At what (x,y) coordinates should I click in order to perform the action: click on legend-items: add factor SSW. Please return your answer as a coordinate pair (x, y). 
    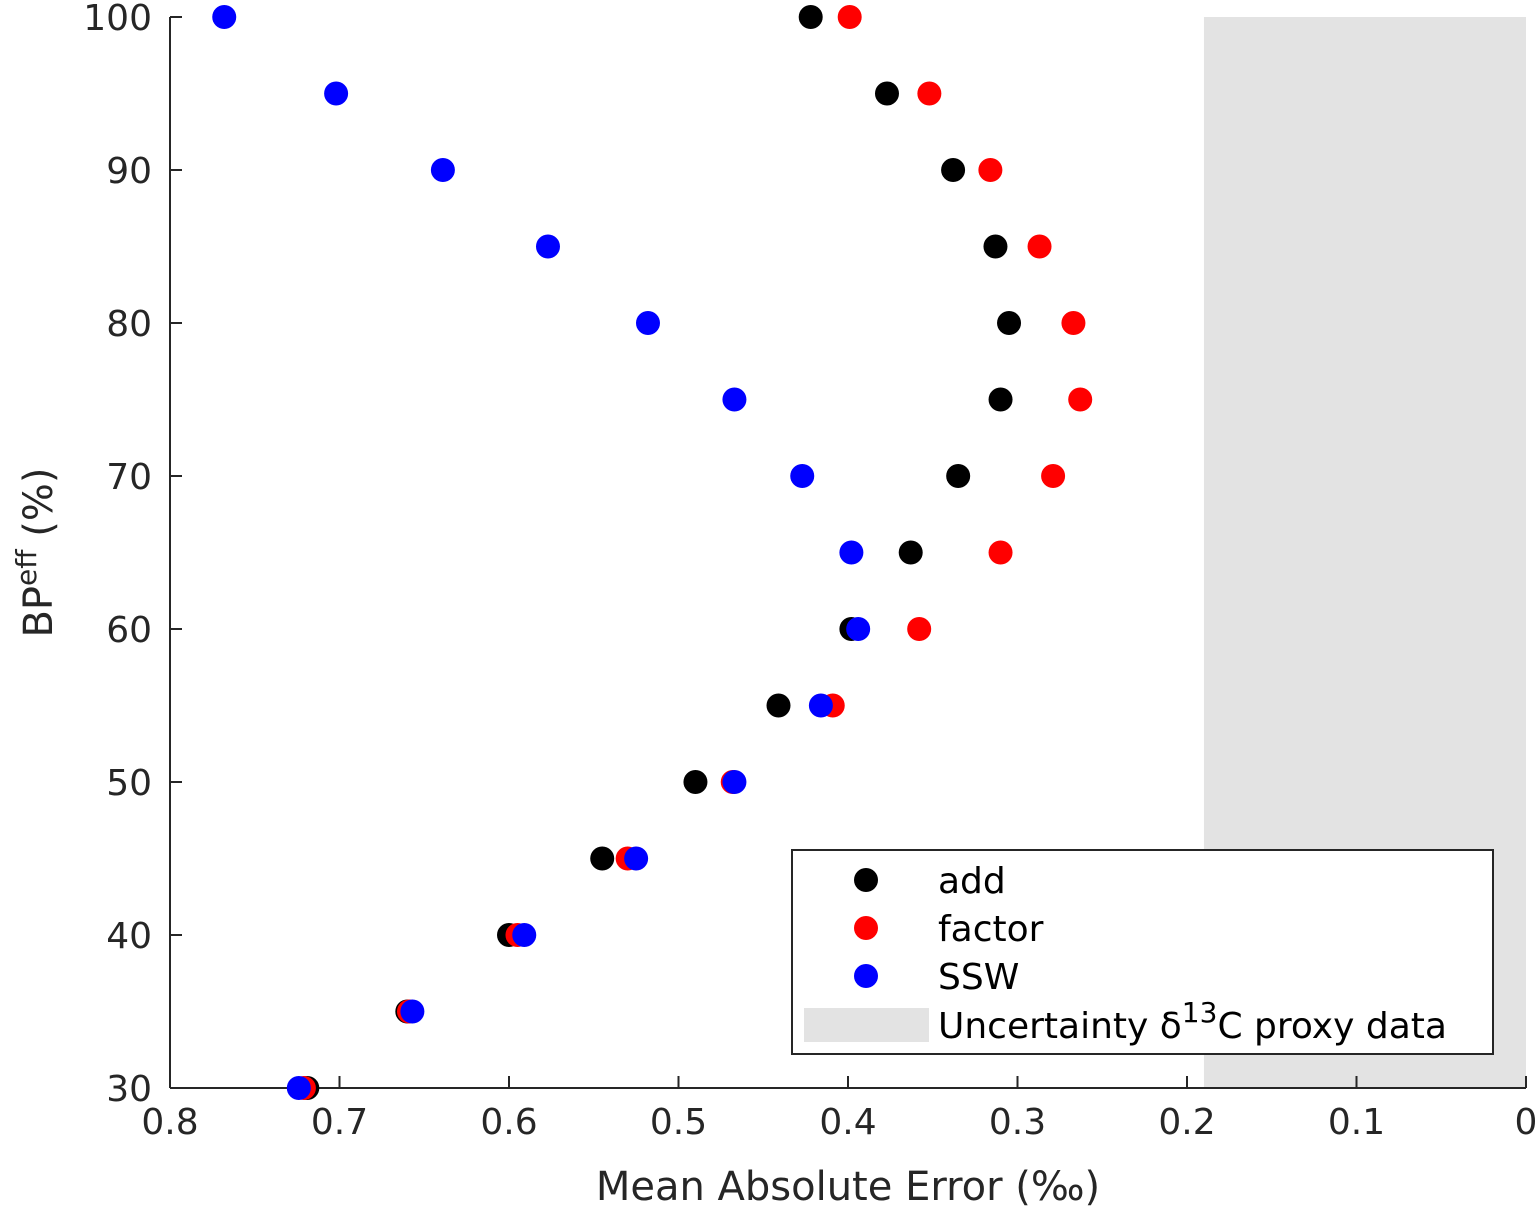
    Looking at the image, I should click on (949, 929).